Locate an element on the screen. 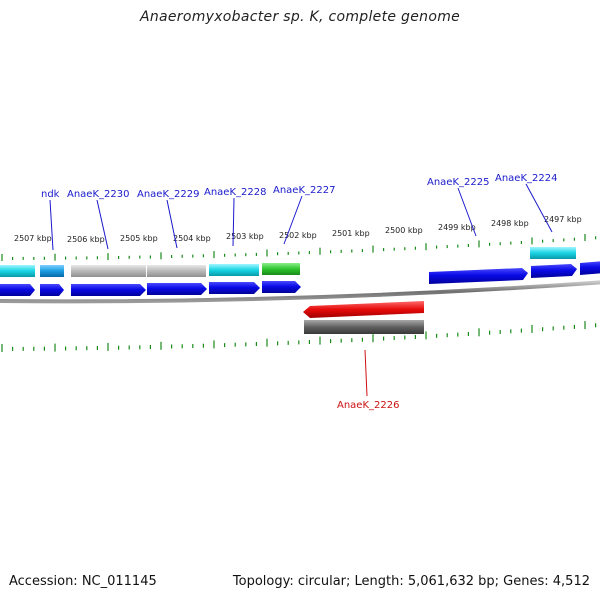  gene-label-ndk: ndk is located at coordinates (50, 194).